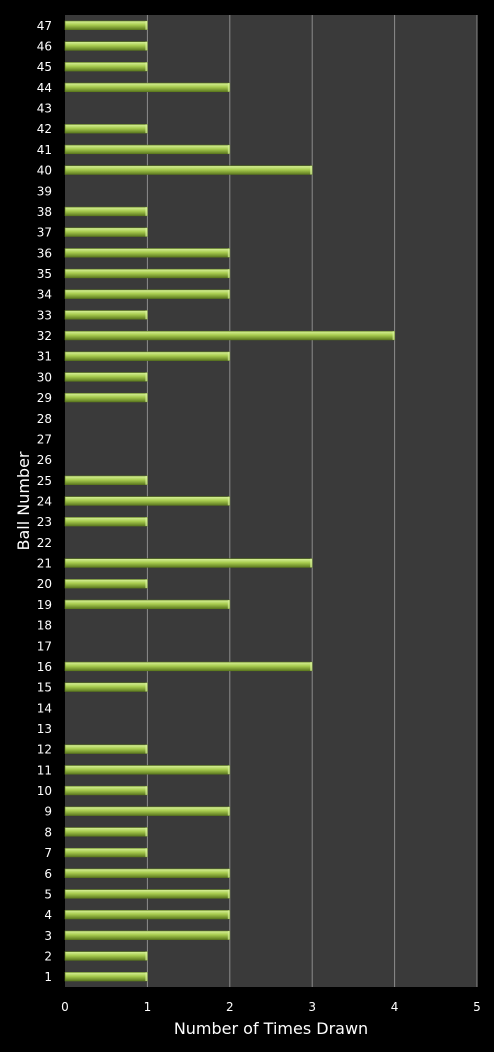  I want to click on y-tick-label: 45, so click(44, 67).